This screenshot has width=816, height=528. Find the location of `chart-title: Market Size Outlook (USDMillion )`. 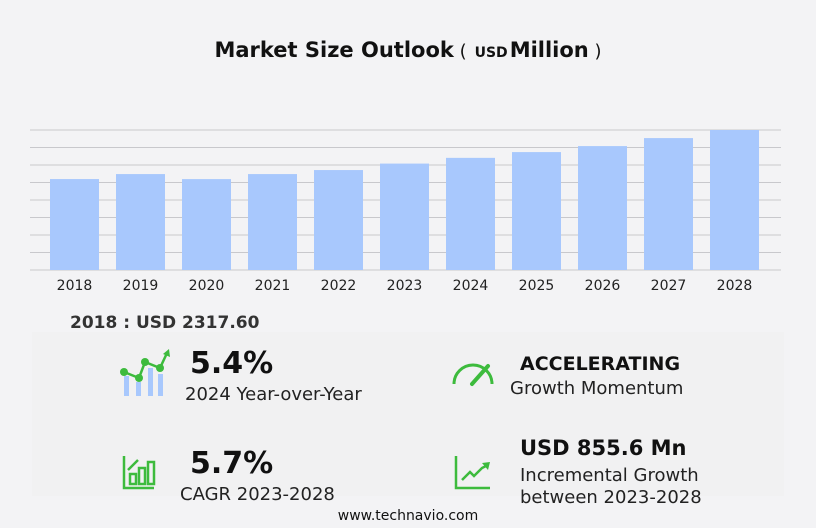

chart-title: Market Size Outlook (USDMillion ) is located at coordinates (408, 50).